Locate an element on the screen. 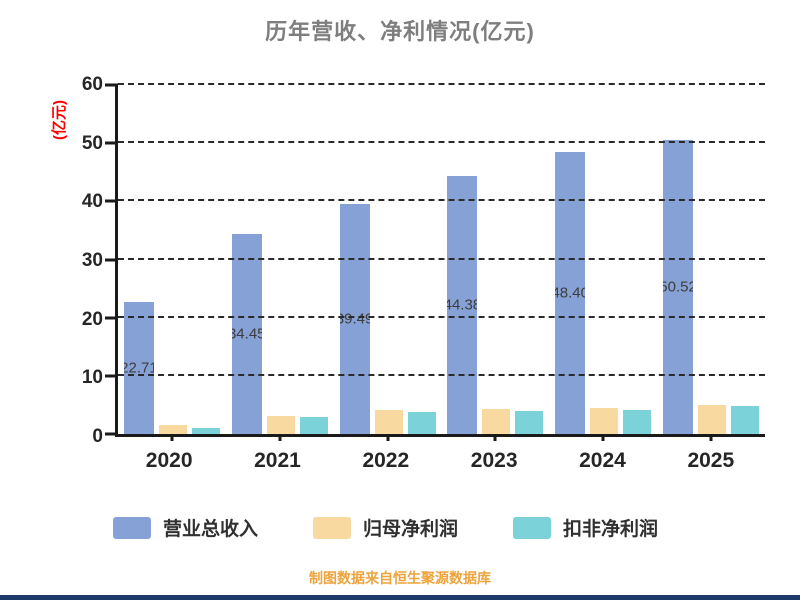 The height and width of the screenshot is (600, 800). legend-item-营业总收入: 营业总收入 is located at coordinates (185, 527).